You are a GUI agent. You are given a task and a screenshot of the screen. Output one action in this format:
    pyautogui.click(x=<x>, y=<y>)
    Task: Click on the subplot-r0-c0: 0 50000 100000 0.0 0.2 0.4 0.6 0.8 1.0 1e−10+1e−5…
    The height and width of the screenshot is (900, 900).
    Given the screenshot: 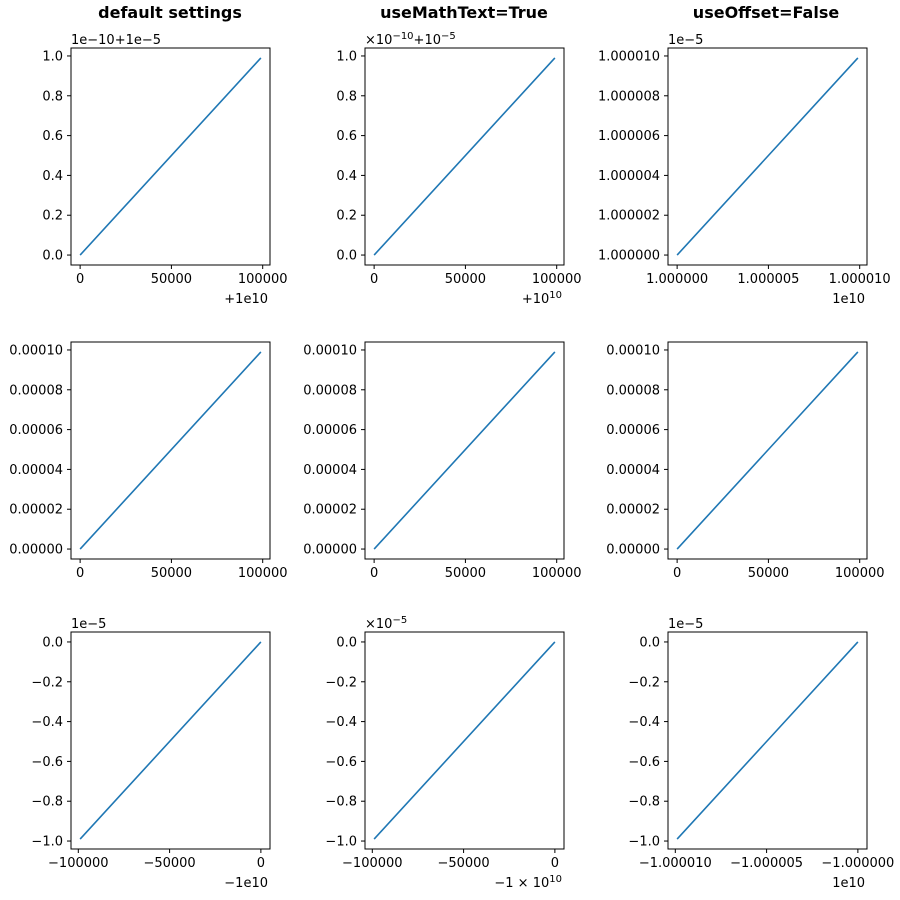 What is the action you would take?
    pyautogui.click(x=164, y=170)
    